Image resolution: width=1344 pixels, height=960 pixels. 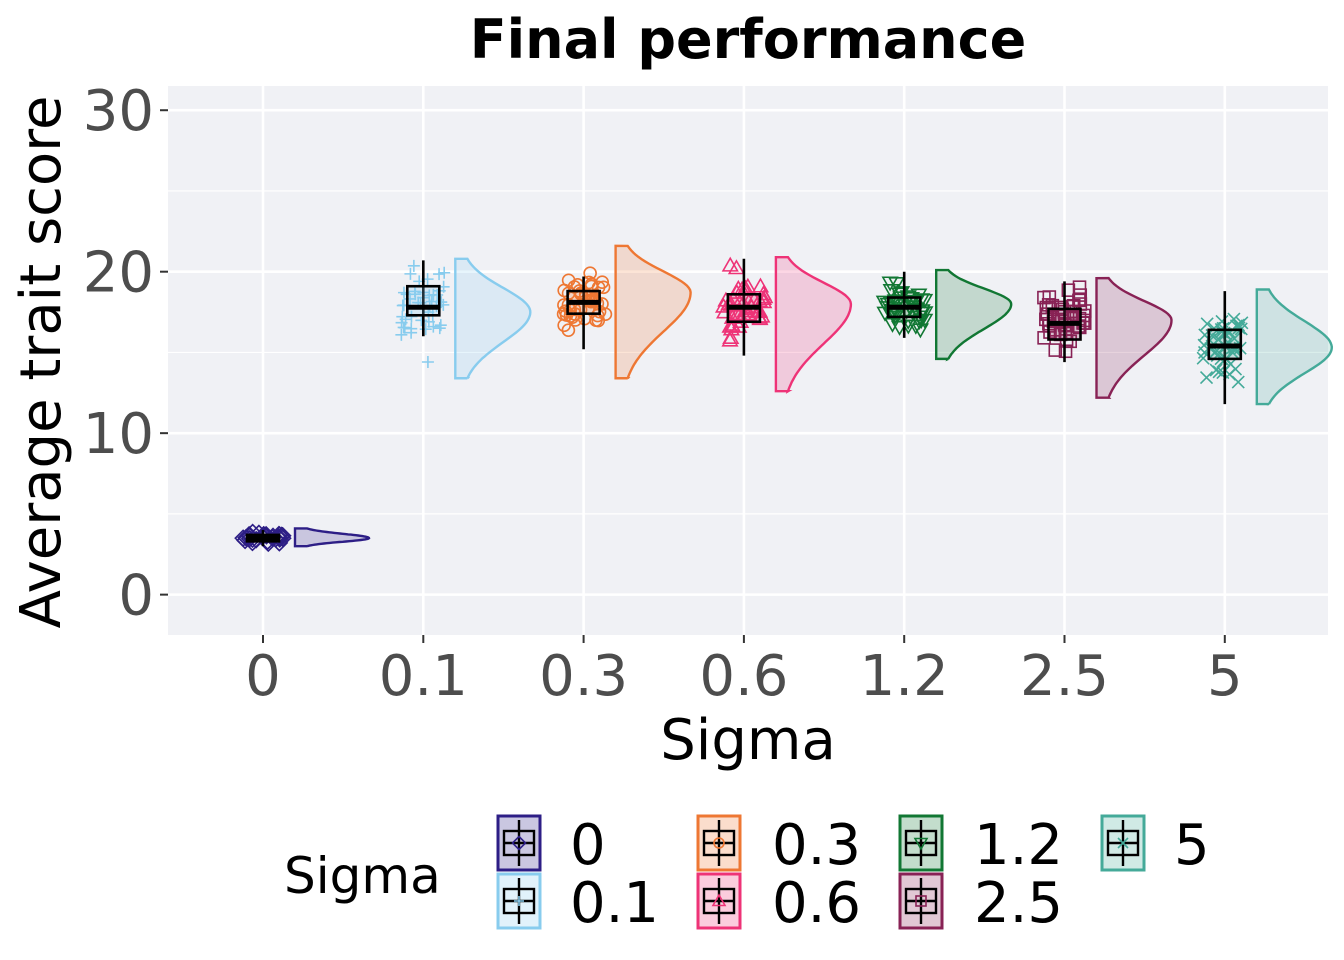 I want to click on x-axis-ticks: 0 0.1 0.3 0.6 1.2 2.5 5, so click(x=744, y=672).